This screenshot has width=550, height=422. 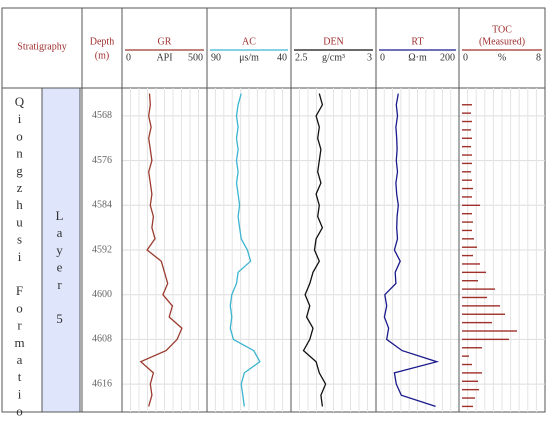 I want to click on scale-min: 90, so click(x=216, y=57).